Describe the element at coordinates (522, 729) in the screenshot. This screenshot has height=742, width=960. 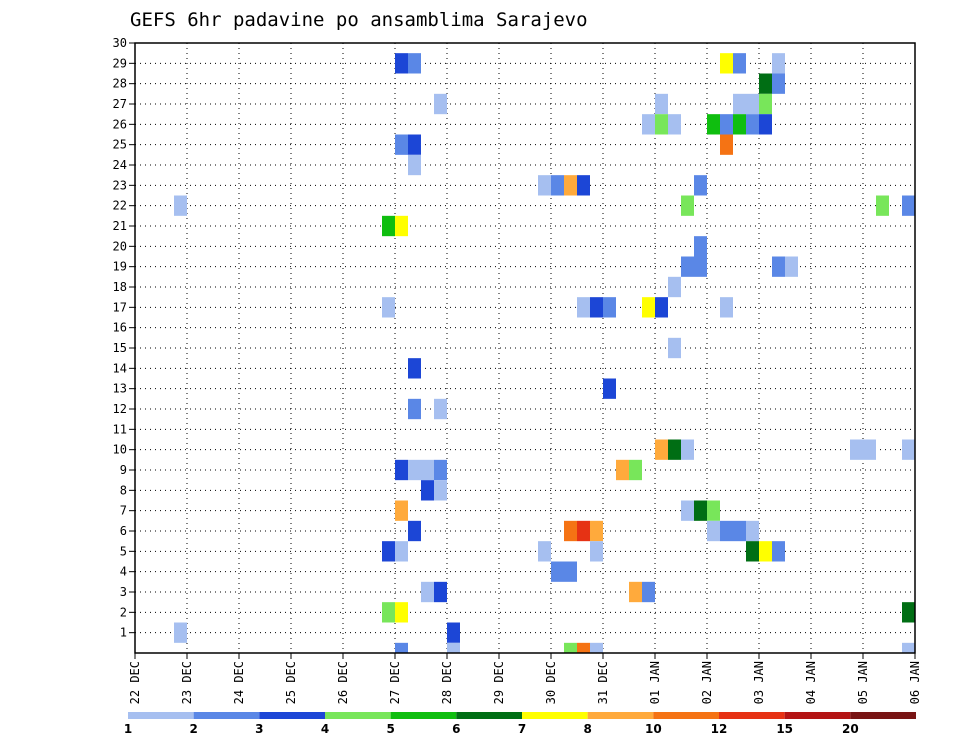
I see `legend-label: 7` at that location.